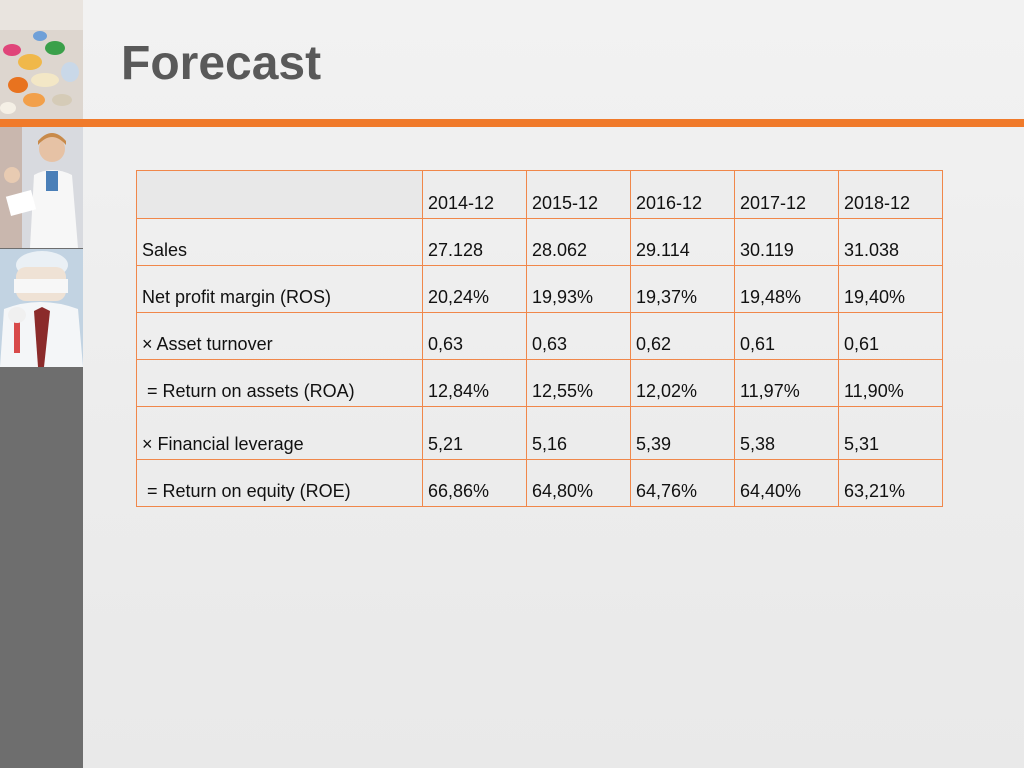 Image resolution: width=1024 pixels, height=768 pixels. Describe the element at coordinates (279, 242) in the screenshot. I see `row-label: Sales` at that location.